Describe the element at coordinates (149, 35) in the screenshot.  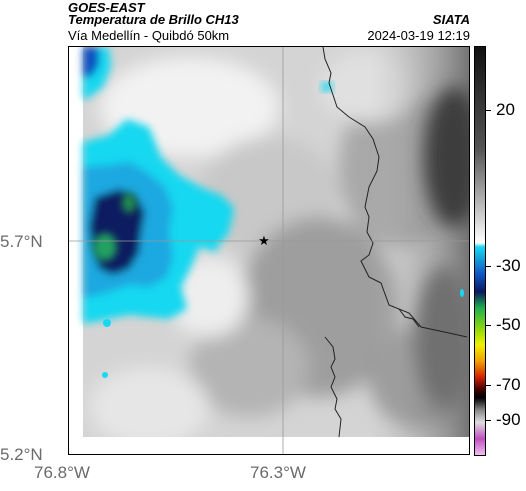
I see `route-subtitle: Vía Medellín - Quibdó 50km` at that location.